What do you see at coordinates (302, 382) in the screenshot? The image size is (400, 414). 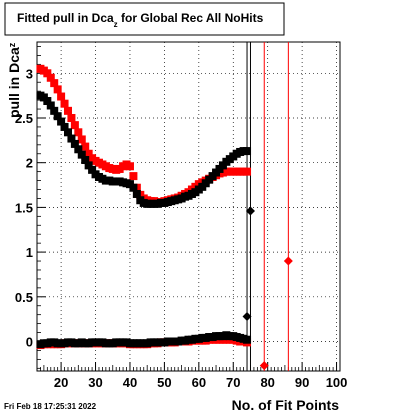 I see `x-tick-label: 90` at bounding box center [302, 382].